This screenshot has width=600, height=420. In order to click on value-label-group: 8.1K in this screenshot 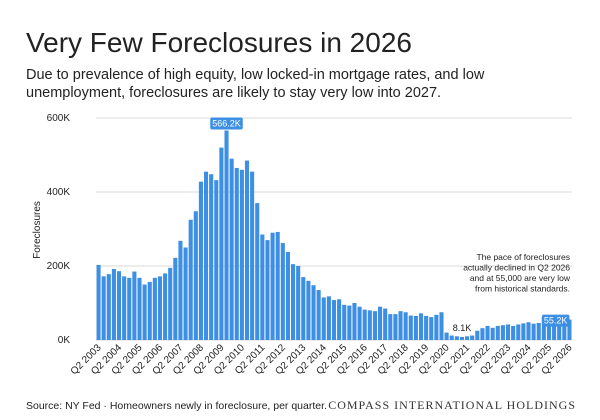, I will do `click(462, 328)`.